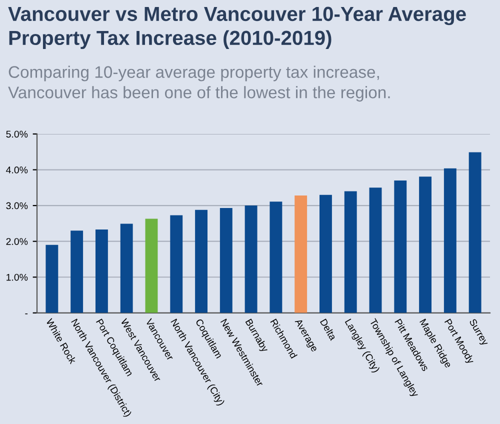 The width and height of the screenshot is (500, 424). Describe the element at coordinates (17, 277) in the screenshot. I see `y-tick-label: 1.0%` at that location.